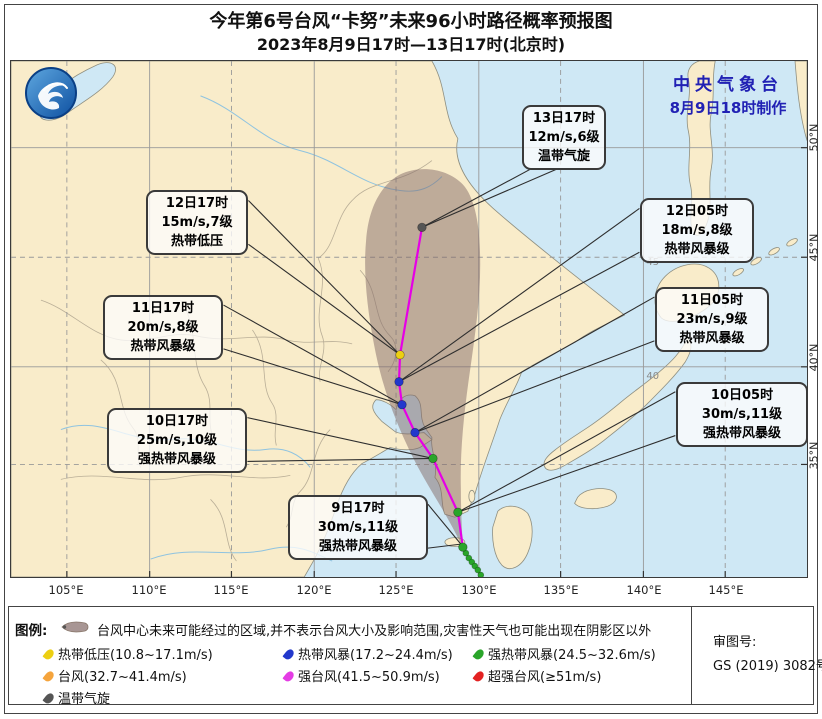 The width and height of the screenshot is (822, 719). What do you see at coordinates (31, 631) in the screenshot?
I see `legend-label: 图例:` at bounding box center [31, 631].